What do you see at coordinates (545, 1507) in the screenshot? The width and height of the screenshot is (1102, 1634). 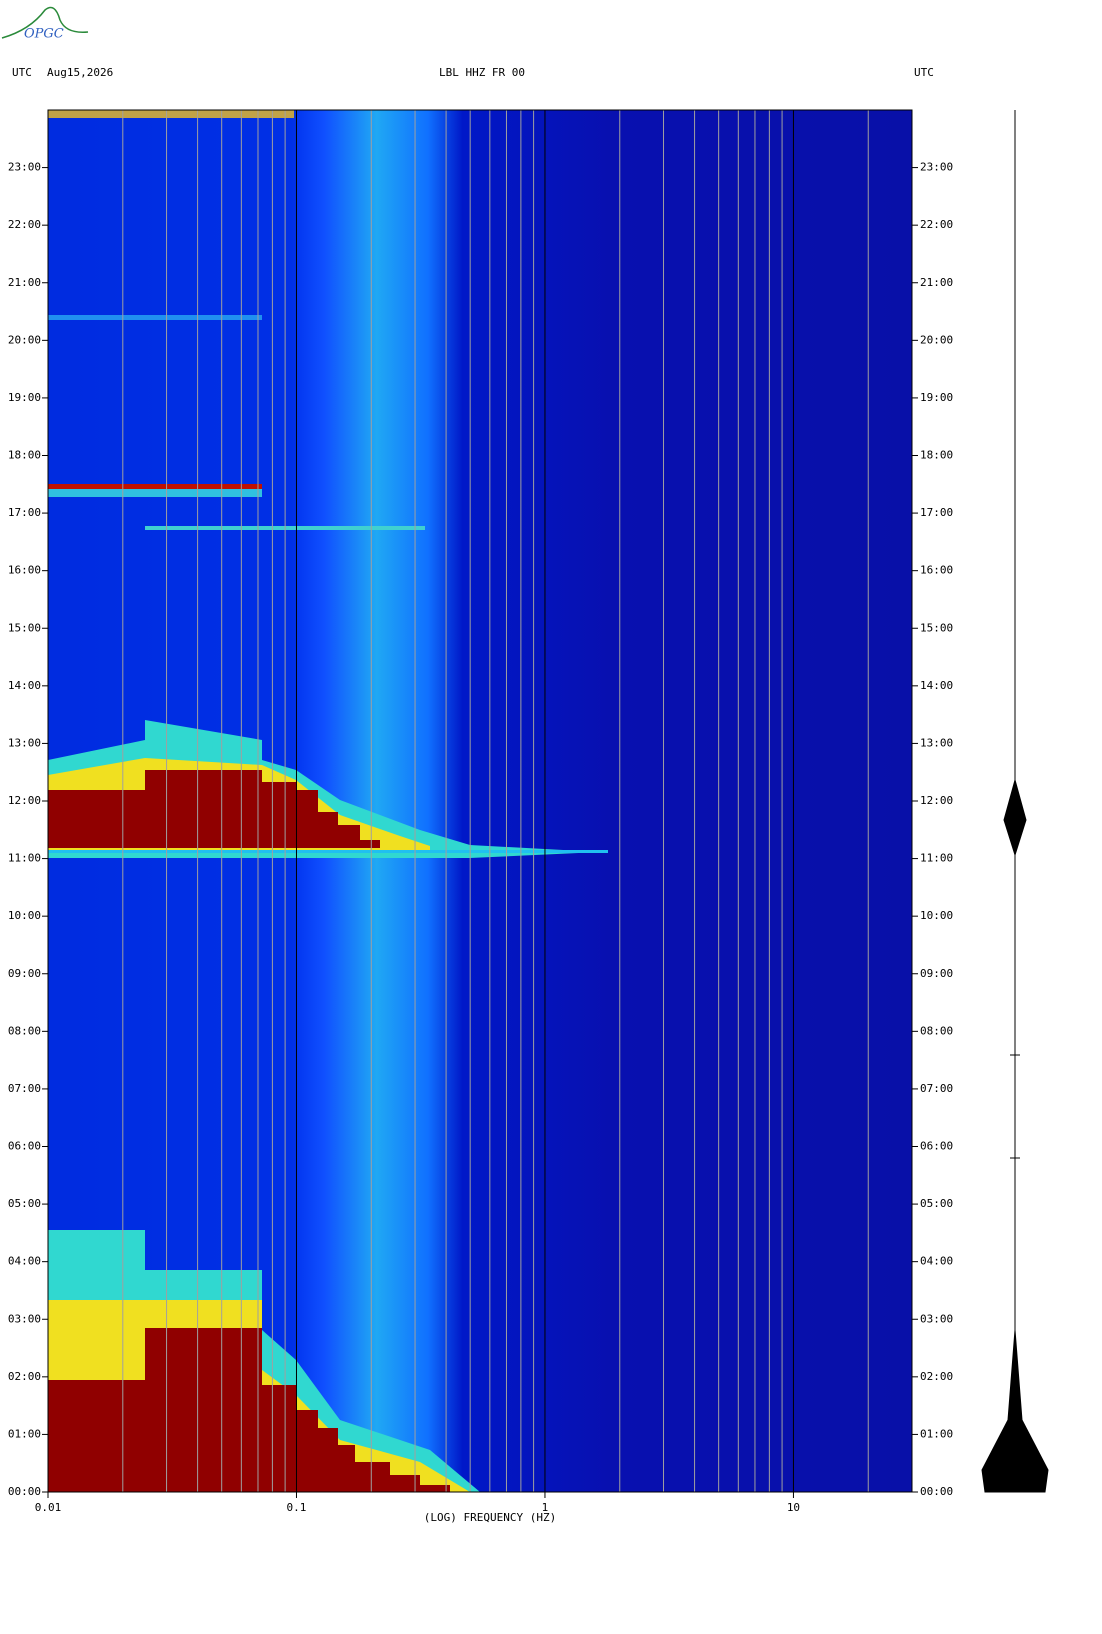 I see `x-tick-label: 1` at bounding box center [545, 1507].